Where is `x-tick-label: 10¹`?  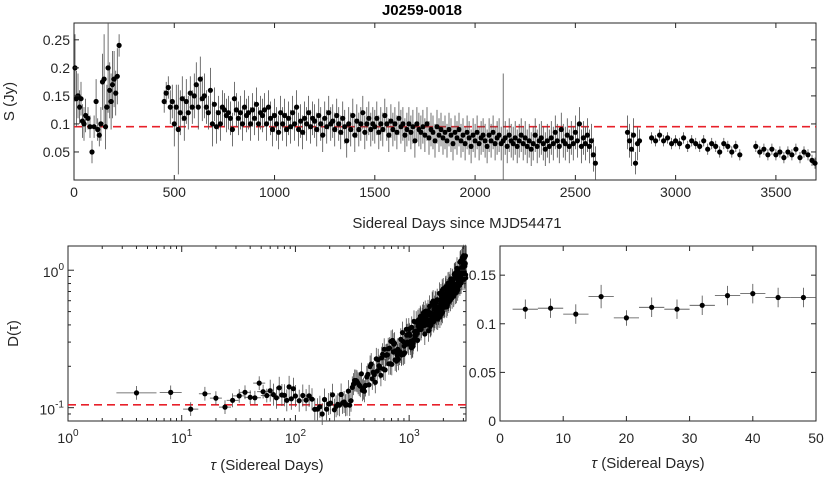
x-tick-label: 10¹ is located at coordinates (182, 437).